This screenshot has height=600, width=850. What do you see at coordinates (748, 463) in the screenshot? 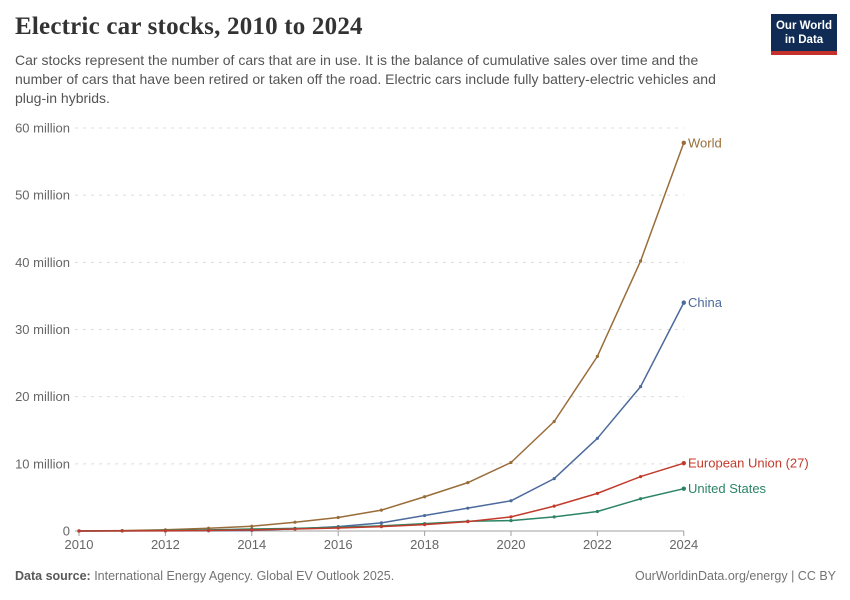
I see `entity-label: European Union (27)` at bounding box center [748, 463].